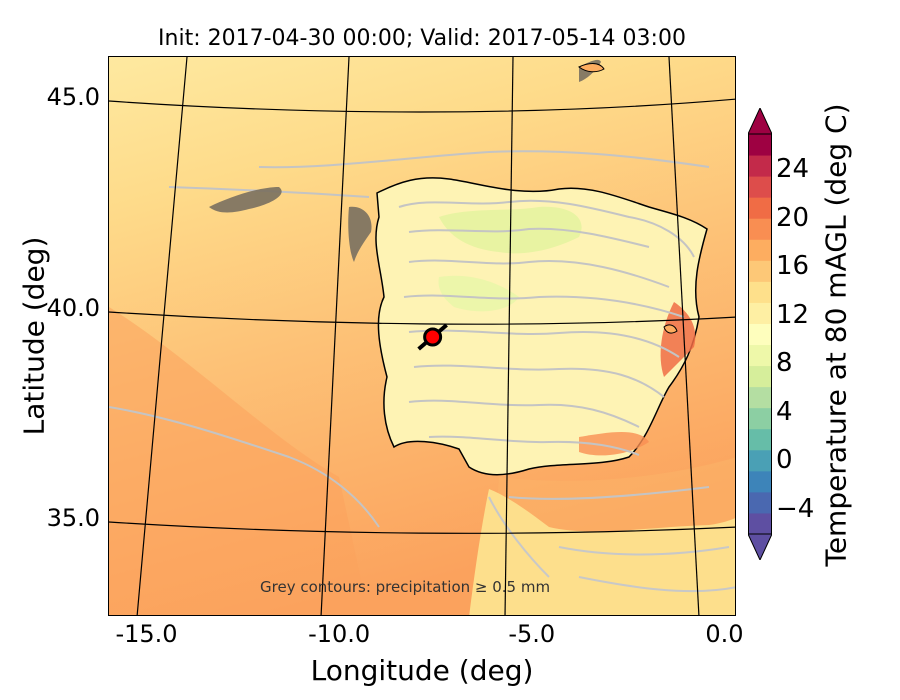  Describe the element at coordinates (784, 363) in the screenshot. I see `colorbar-tick-label: 8` at that location.